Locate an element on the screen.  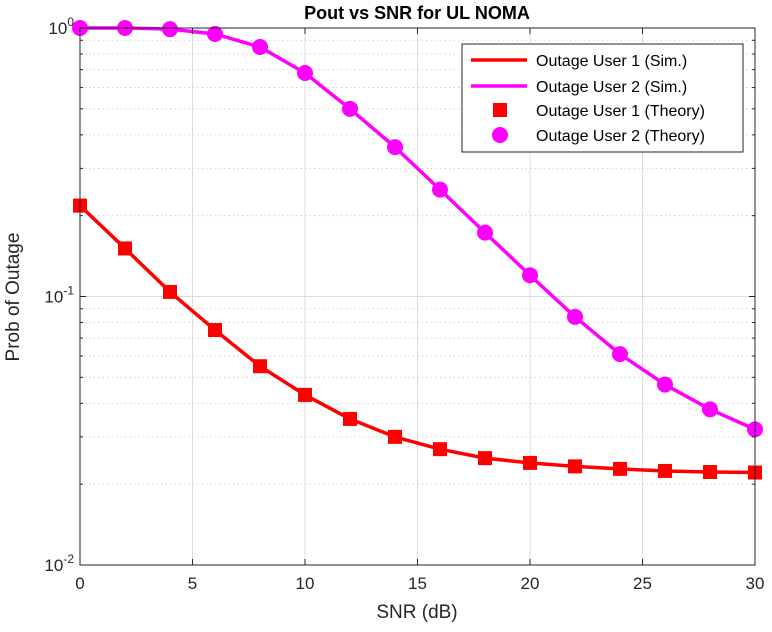
x-tick-label: 25 is located at coordinates (642, 583).